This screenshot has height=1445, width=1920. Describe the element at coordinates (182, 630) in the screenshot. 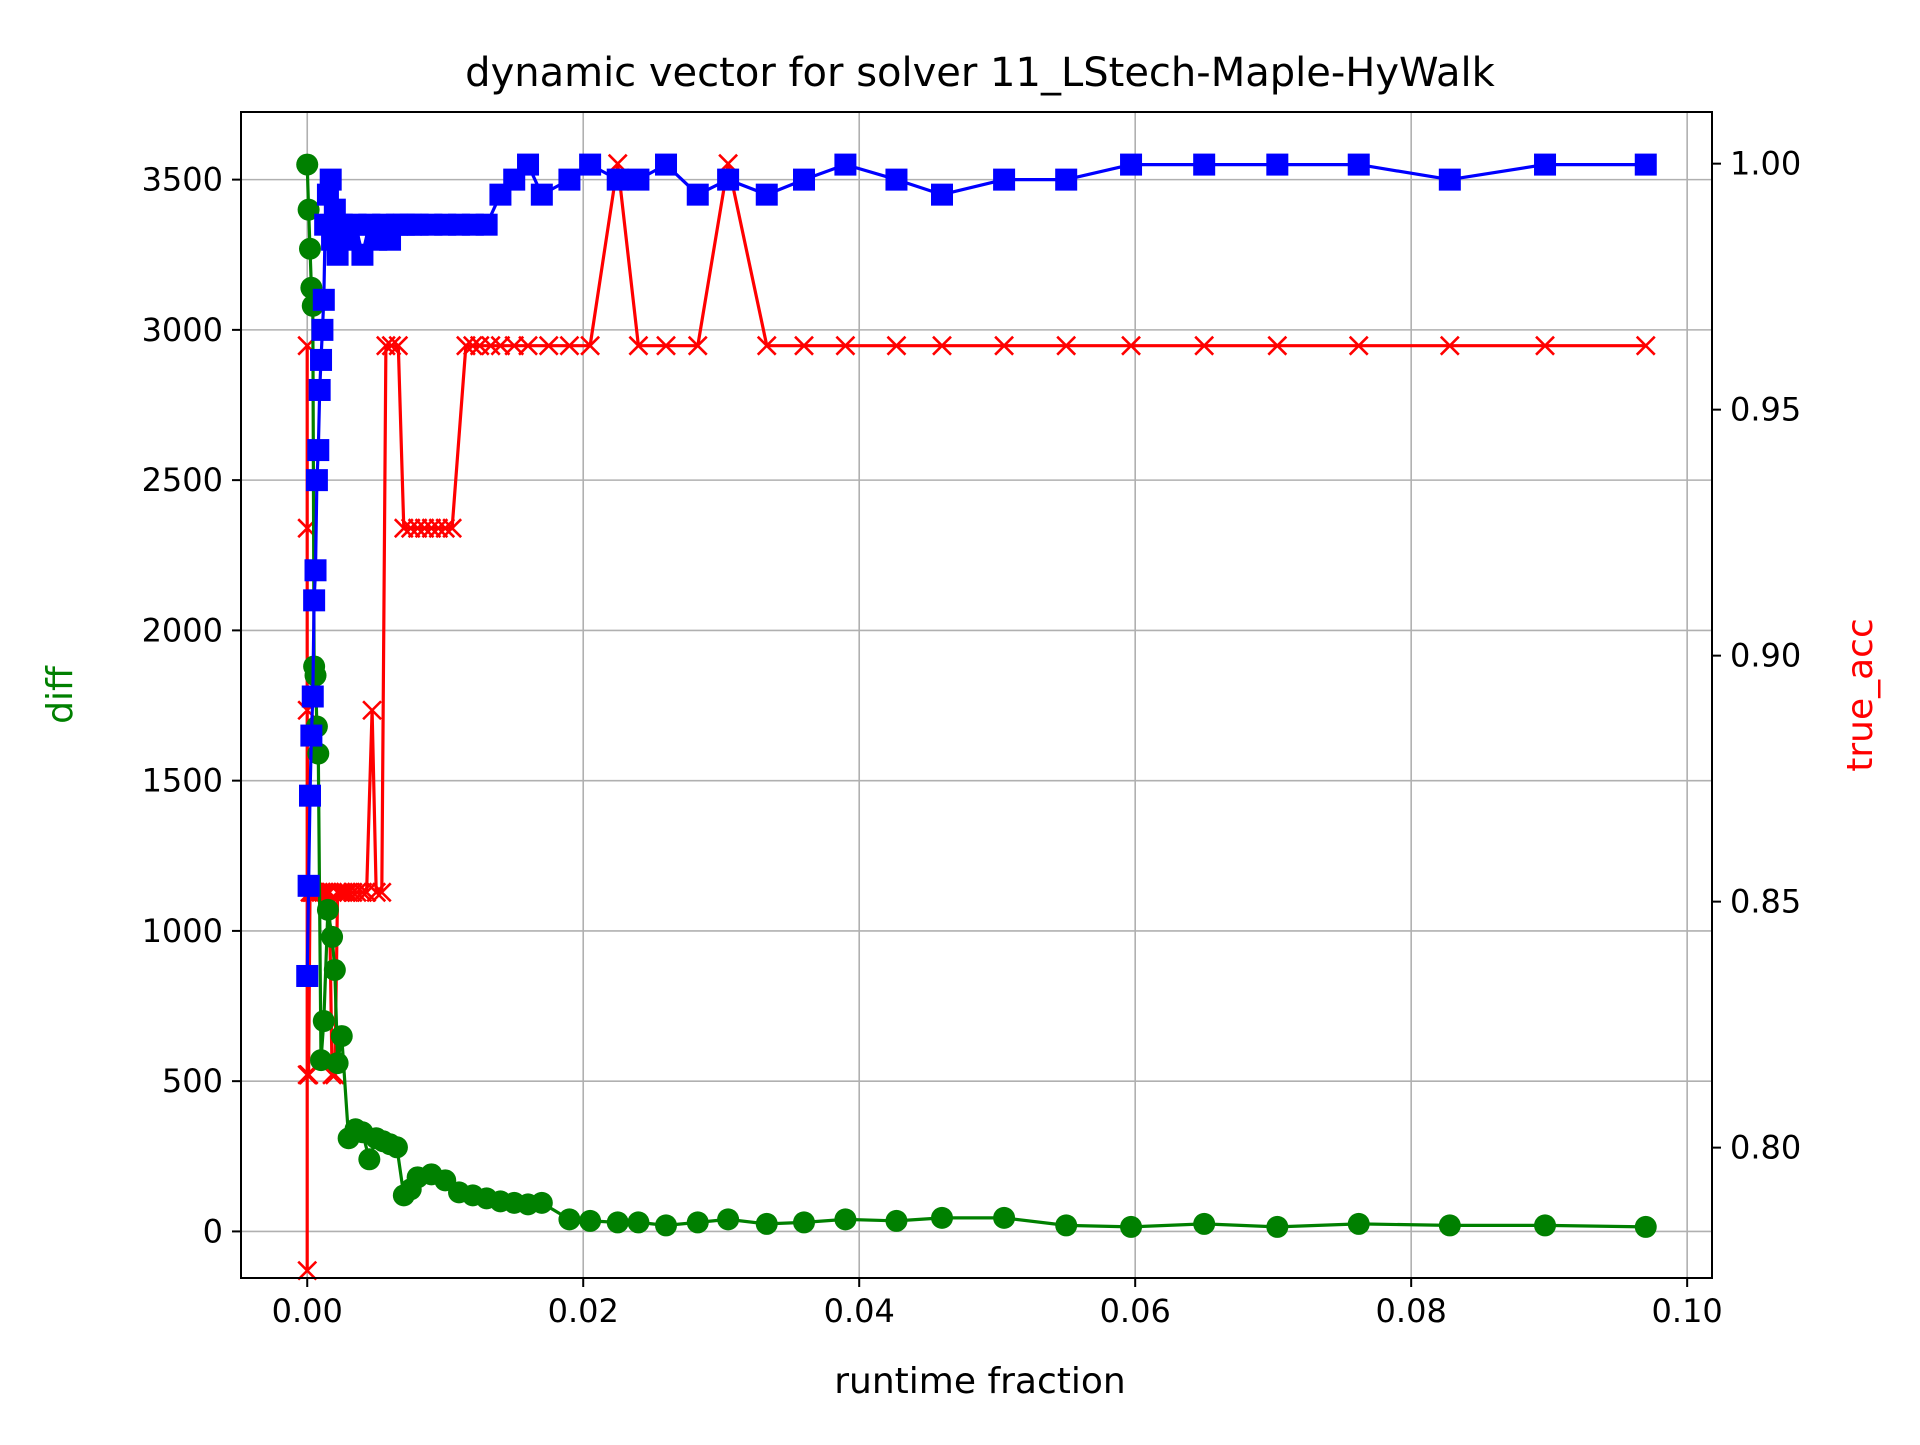

I see `y-left-tick-label: 2000` at that location.